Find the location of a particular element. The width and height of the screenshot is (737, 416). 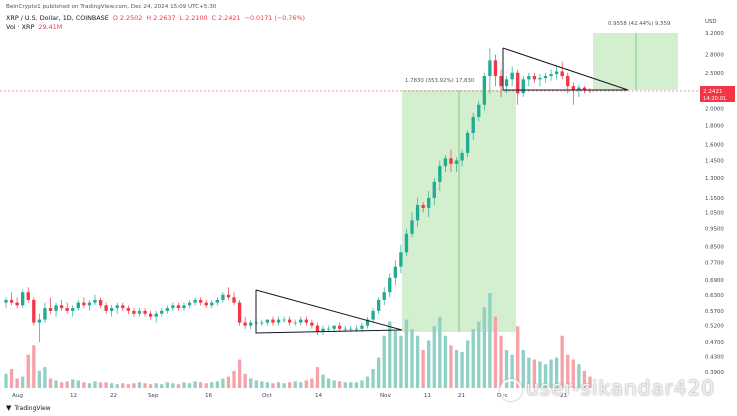

volume-label: Vol · XRP is located at coordinates (20, 27).